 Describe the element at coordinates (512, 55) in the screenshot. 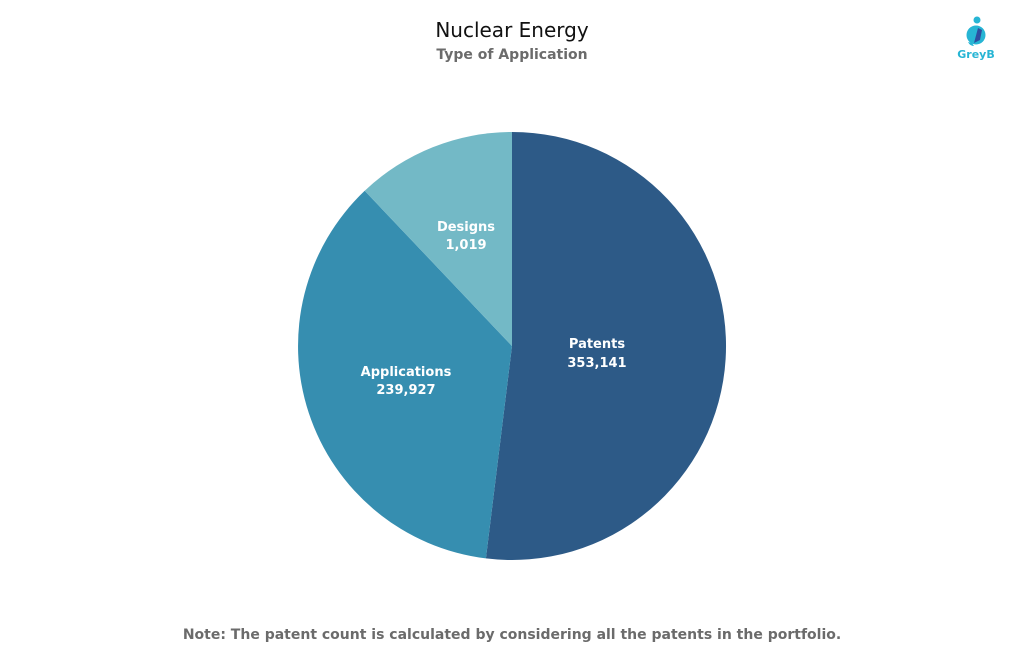

I see `chart-subtitle: Type of Application` at that location.